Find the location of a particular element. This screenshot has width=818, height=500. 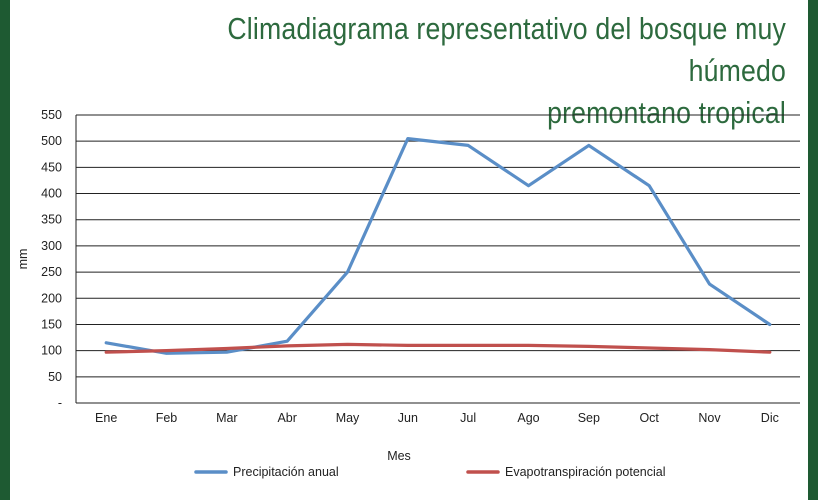

y-tick-label: 550 is located at coordinates (51, 115).